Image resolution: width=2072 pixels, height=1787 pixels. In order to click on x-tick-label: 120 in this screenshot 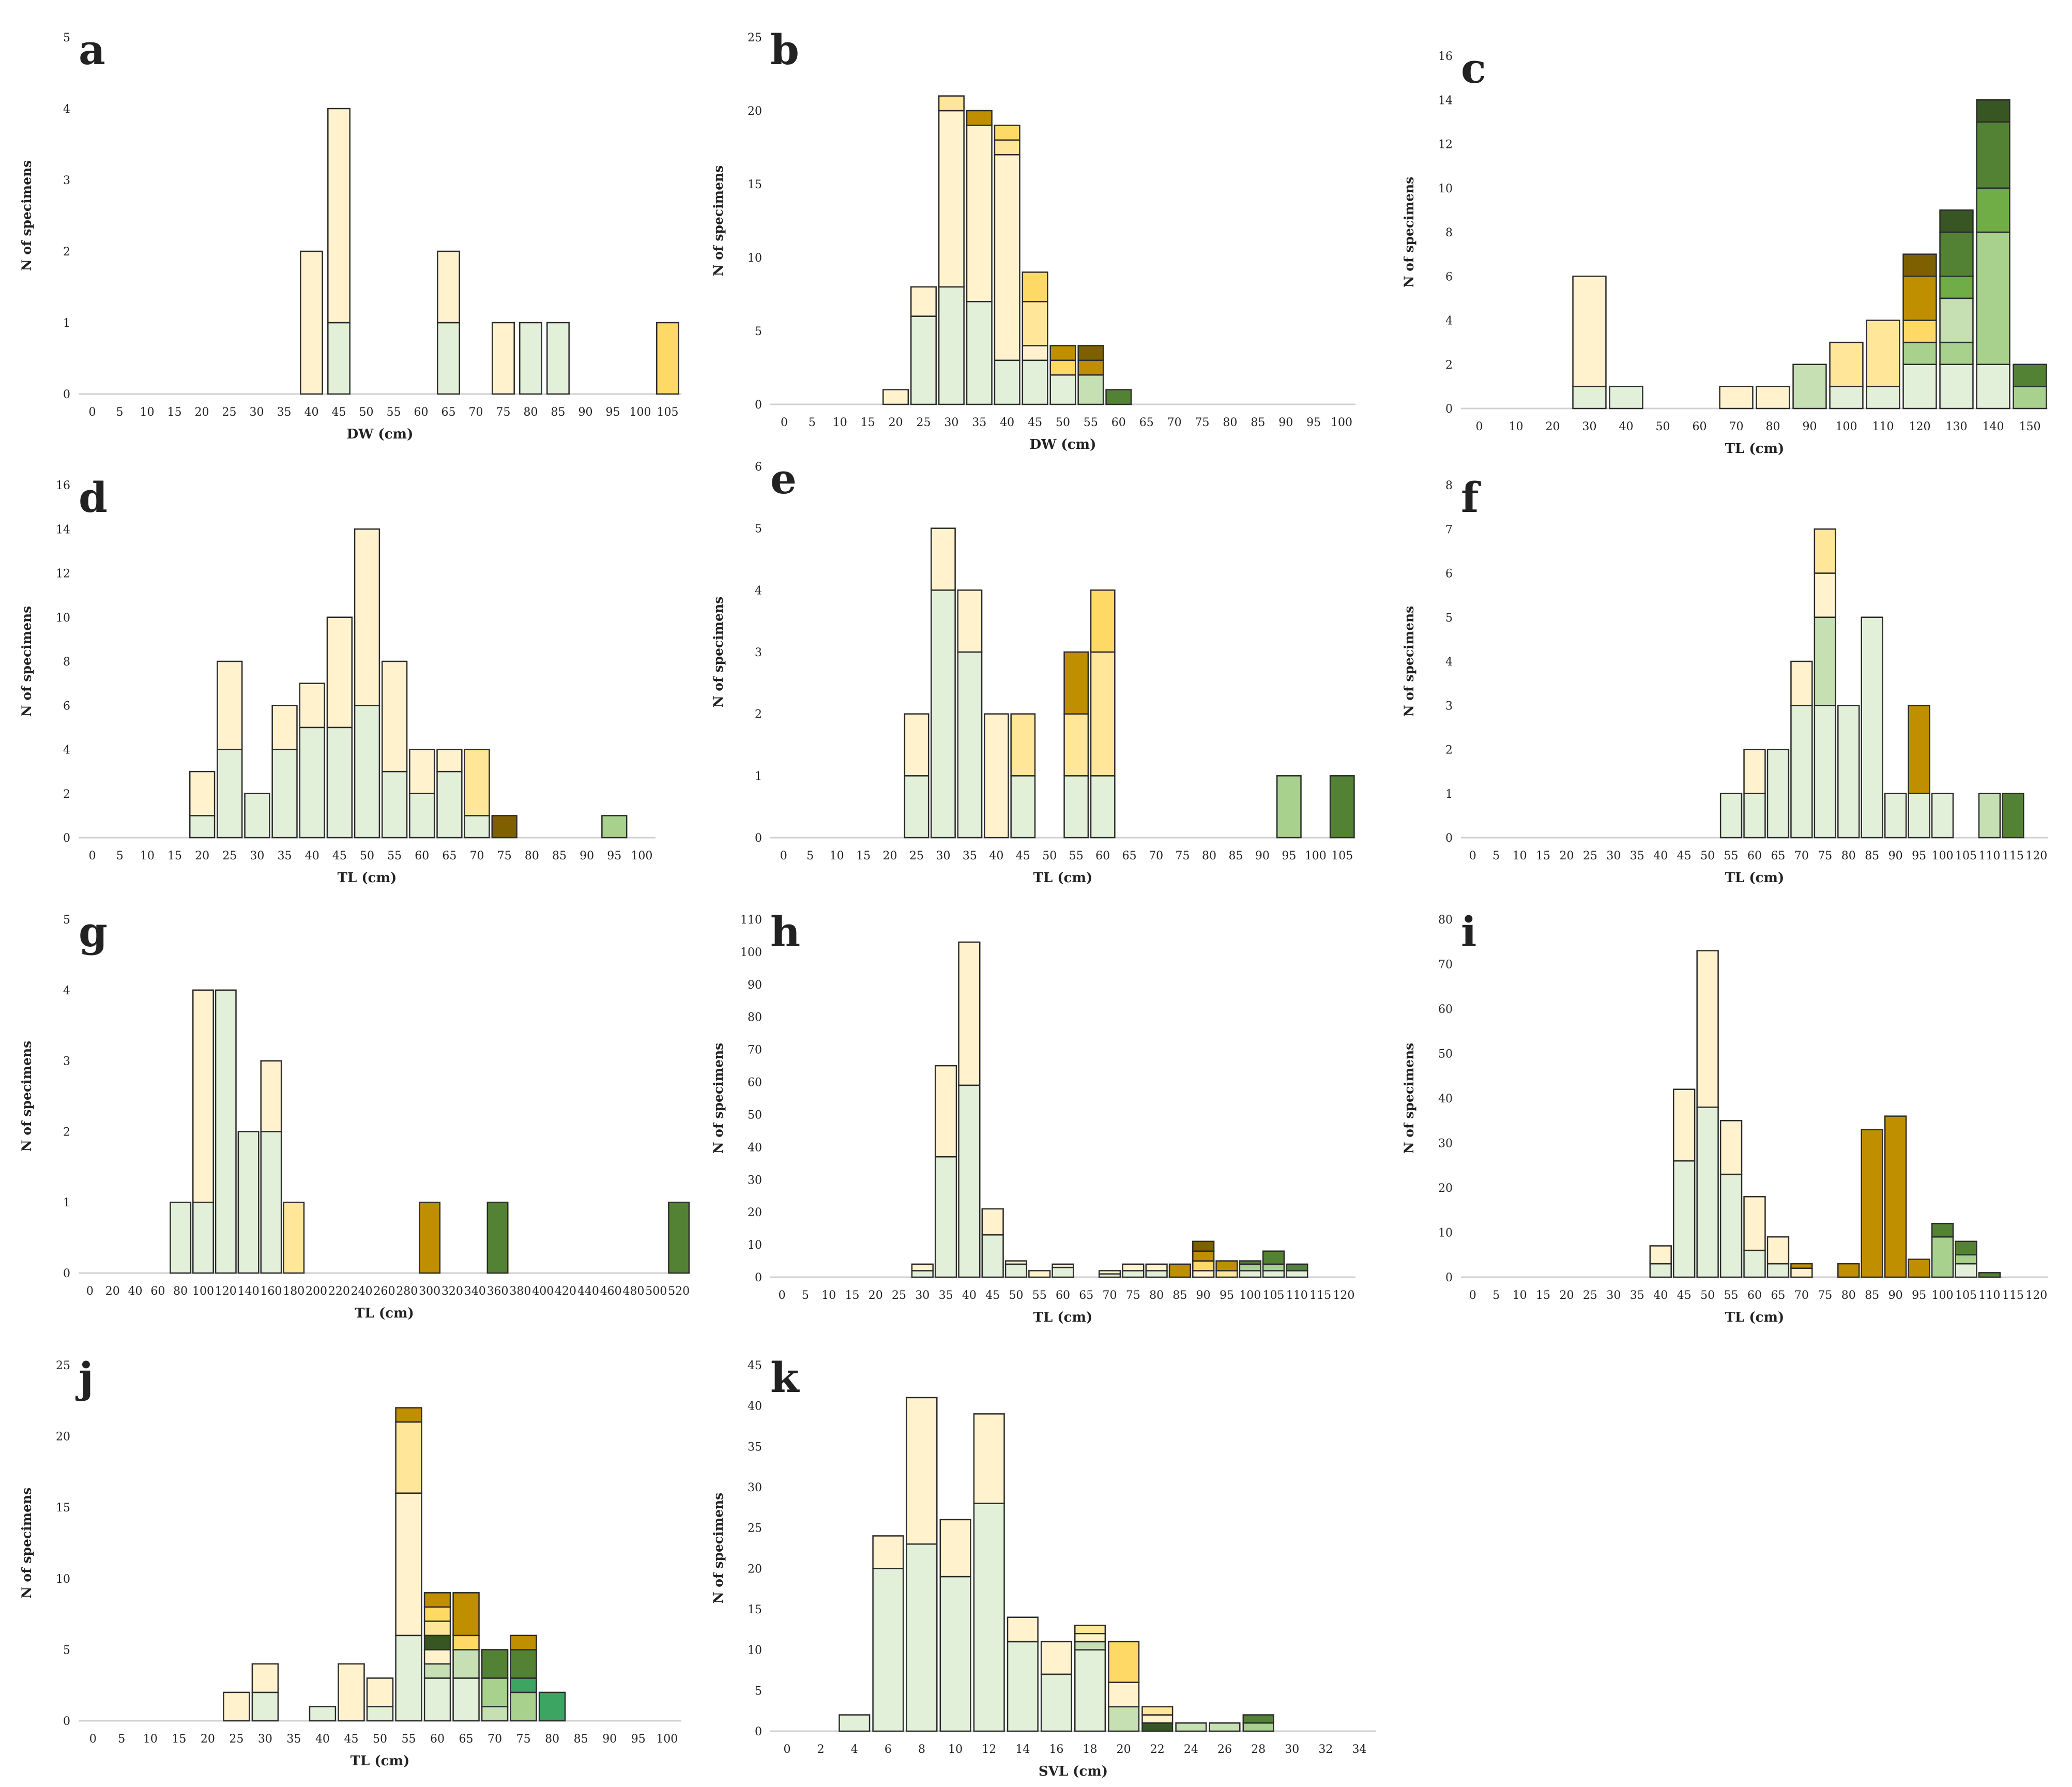, I will do `click(2036, 856)`.